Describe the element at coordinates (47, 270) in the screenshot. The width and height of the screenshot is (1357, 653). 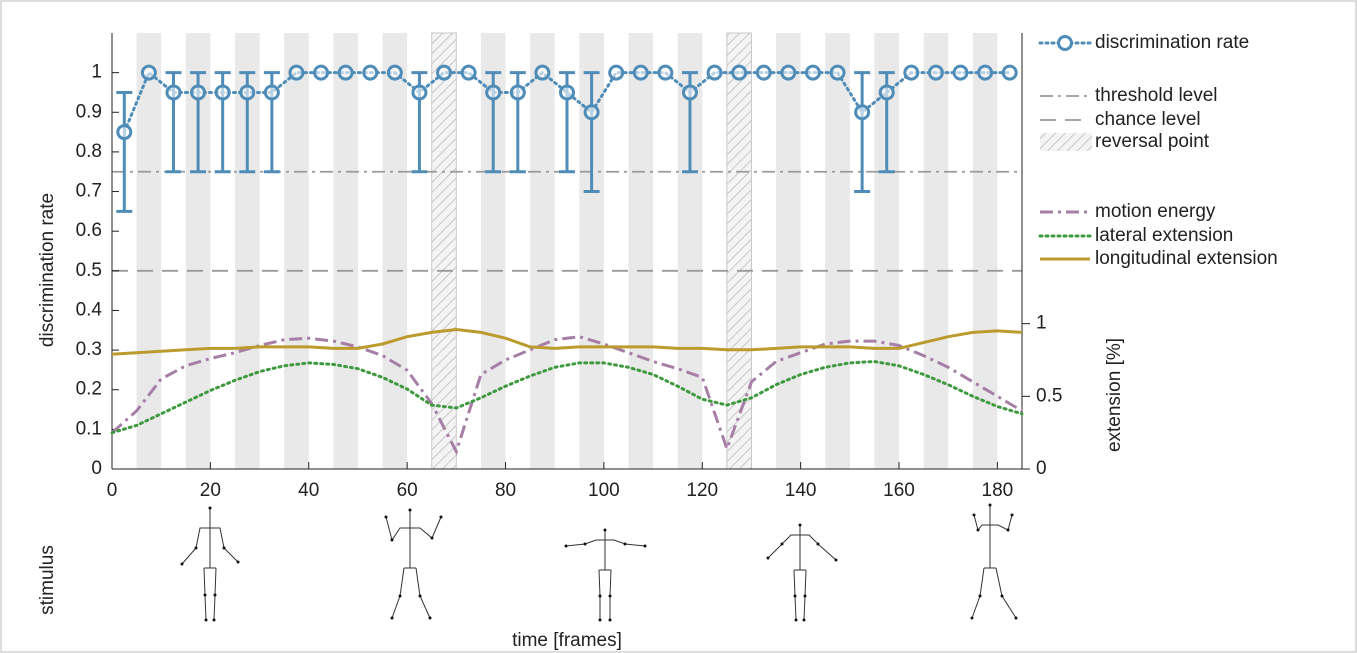
I see `y-axis-label: discrimination rate` at that location.